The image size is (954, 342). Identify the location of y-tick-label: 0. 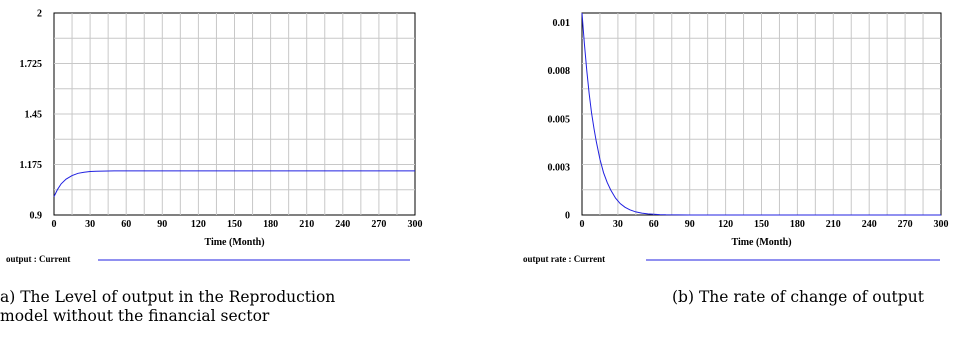
(567, 216).